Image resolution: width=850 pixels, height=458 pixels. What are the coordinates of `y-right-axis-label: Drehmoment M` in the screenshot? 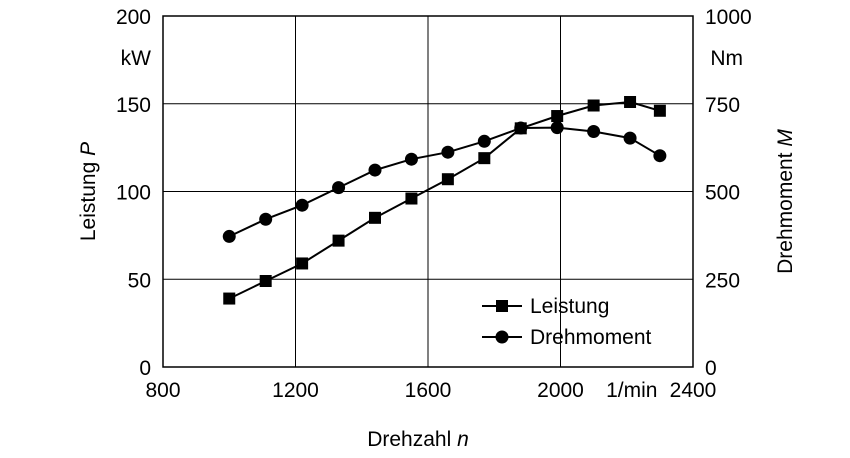 It's located at (785, 201).